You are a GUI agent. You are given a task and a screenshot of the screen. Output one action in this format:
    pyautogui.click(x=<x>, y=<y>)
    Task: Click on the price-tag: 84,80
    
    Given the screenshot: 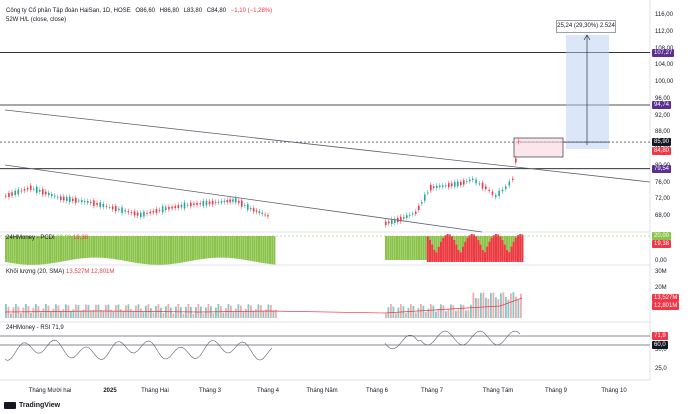 What is the action you would take?
    pyautogui.click(x=662, y=150)
    